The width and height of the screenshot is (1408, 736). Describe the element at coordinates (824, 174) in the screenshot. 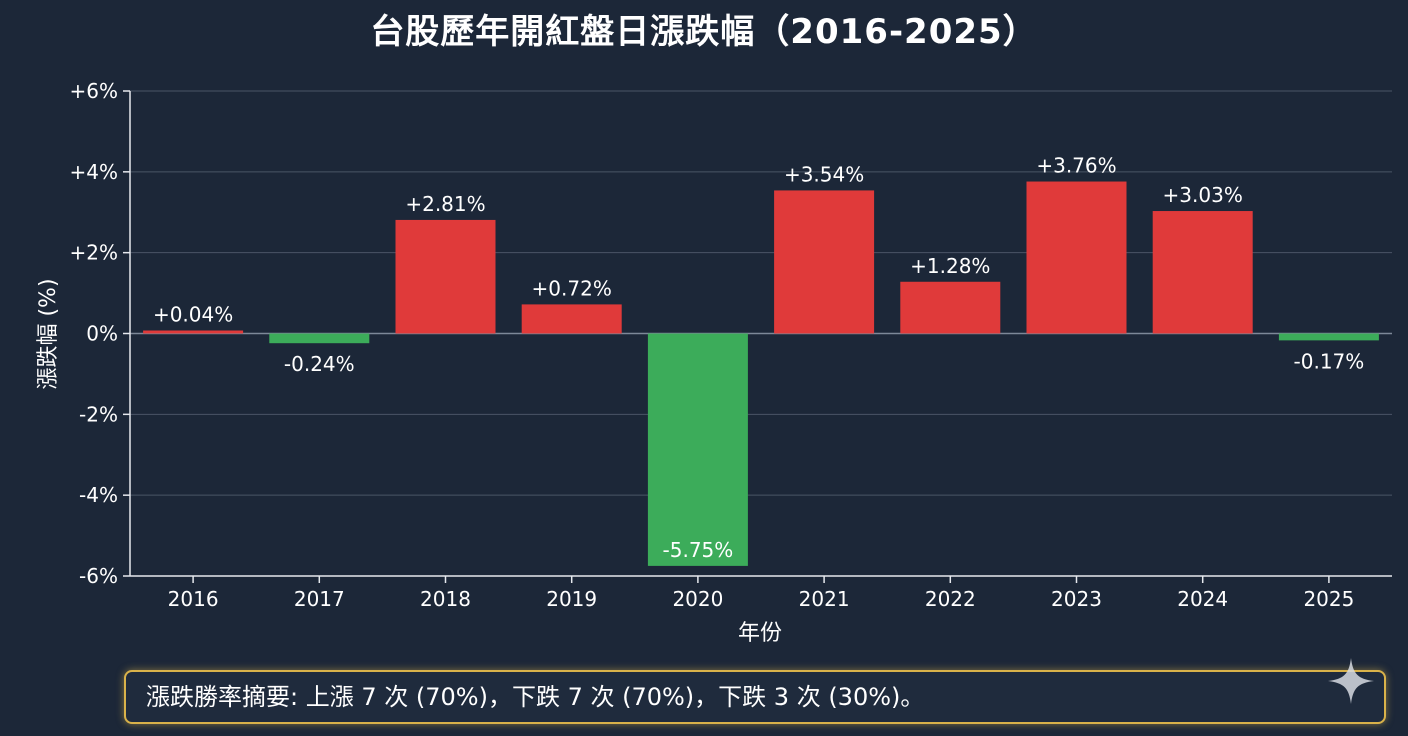

I see `data-label: +3.54%` at that location.